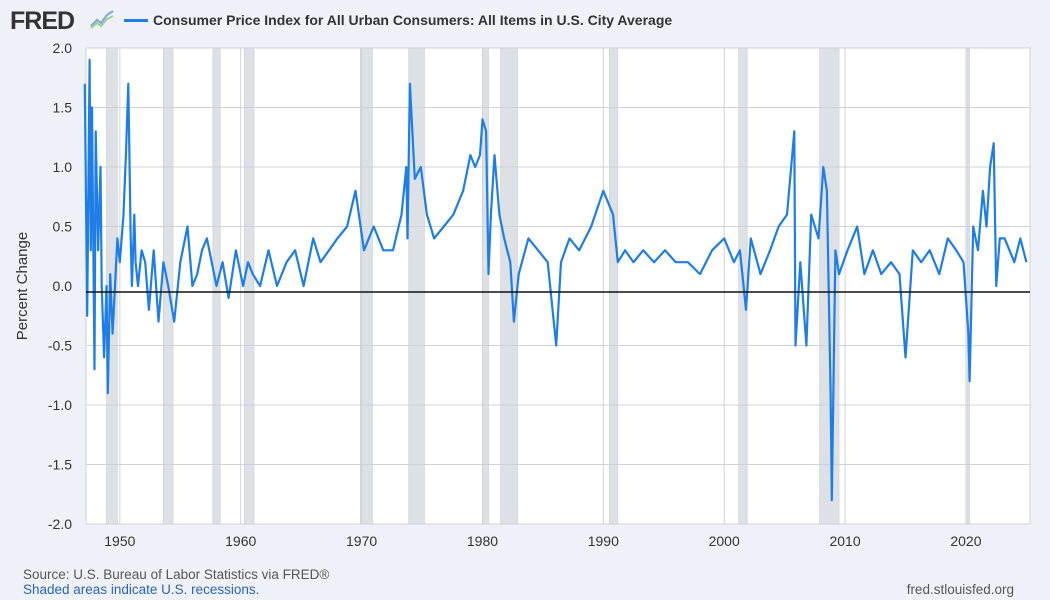 The height and width of the screenshot is (600, 1050). What do you see at coordinates (63, 108) in the screenshot?
I see `y-tick-label: 1.5` at bounding box center [63, 108].